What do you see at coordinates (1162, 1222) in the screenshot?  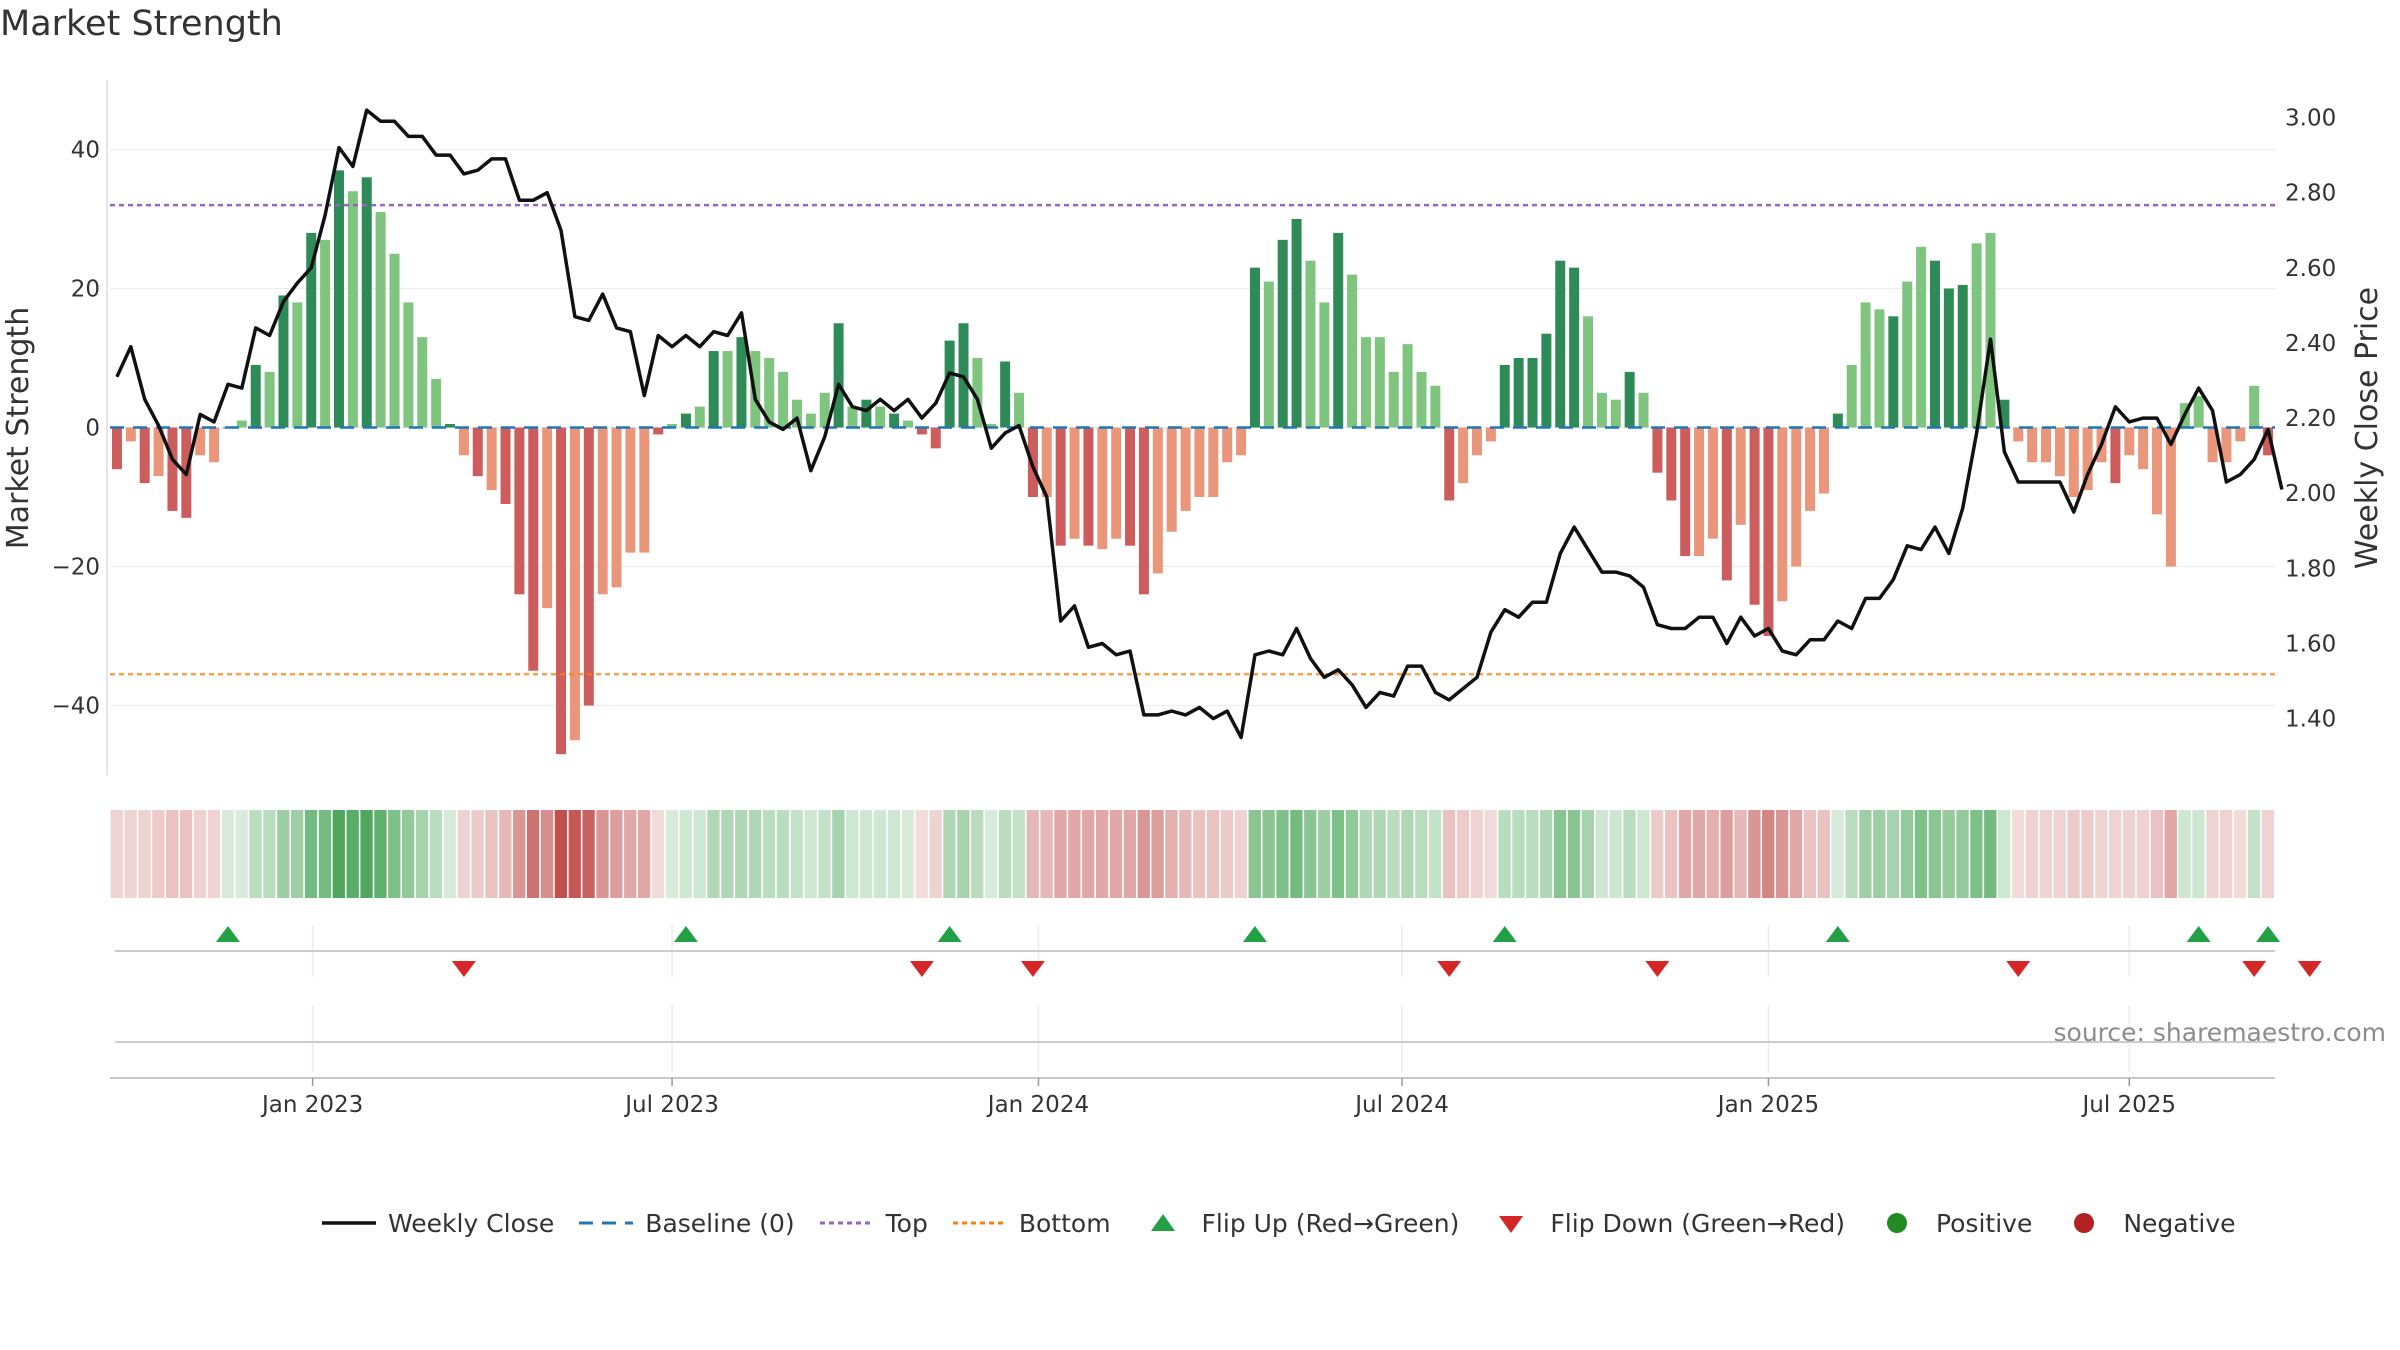 I see `legend-triangle-up` at bounding box center [1162, 1222].